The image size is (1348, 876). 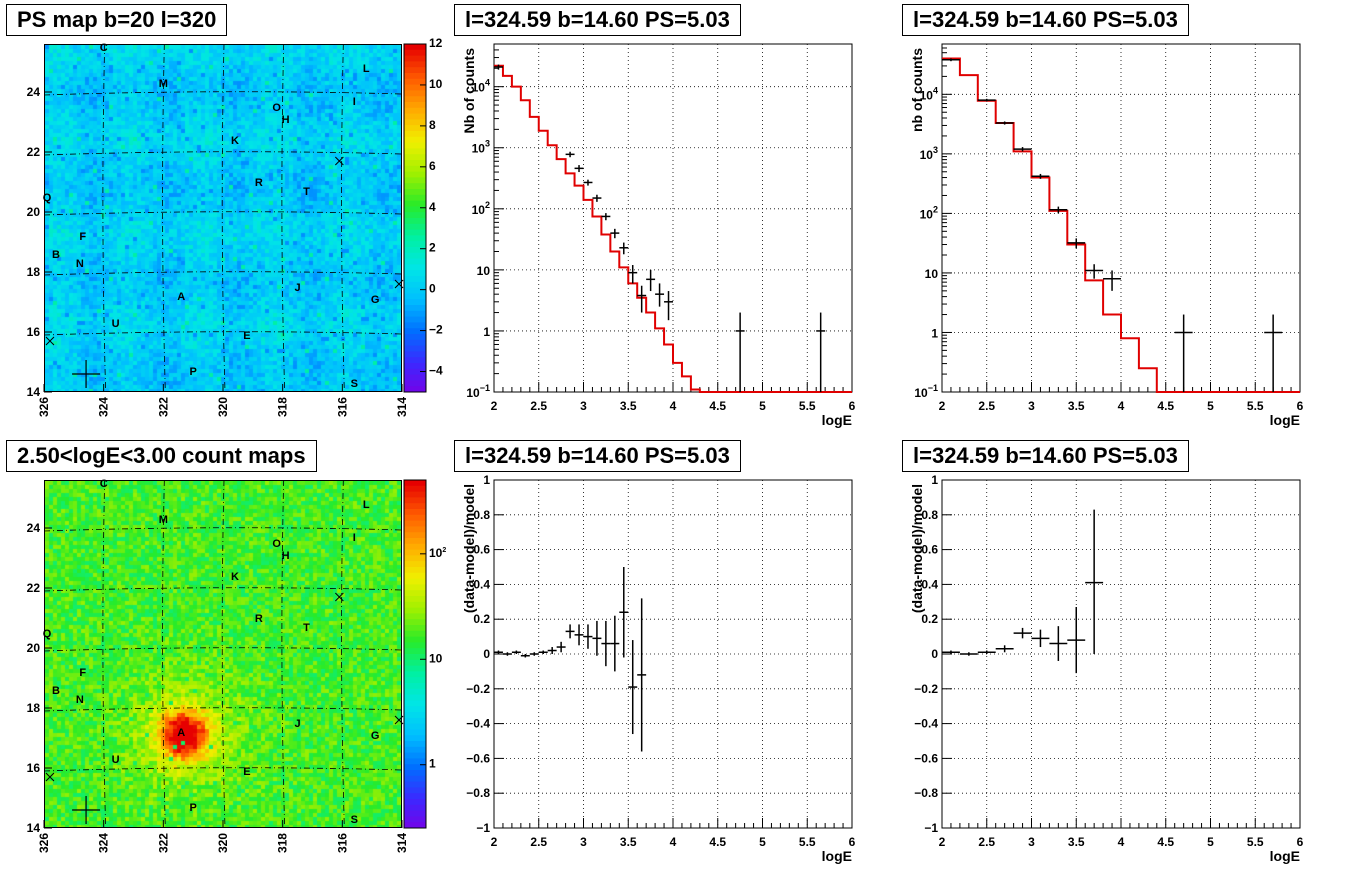 I want to click on x-tick-label: 3, so click(x=583, y=406).